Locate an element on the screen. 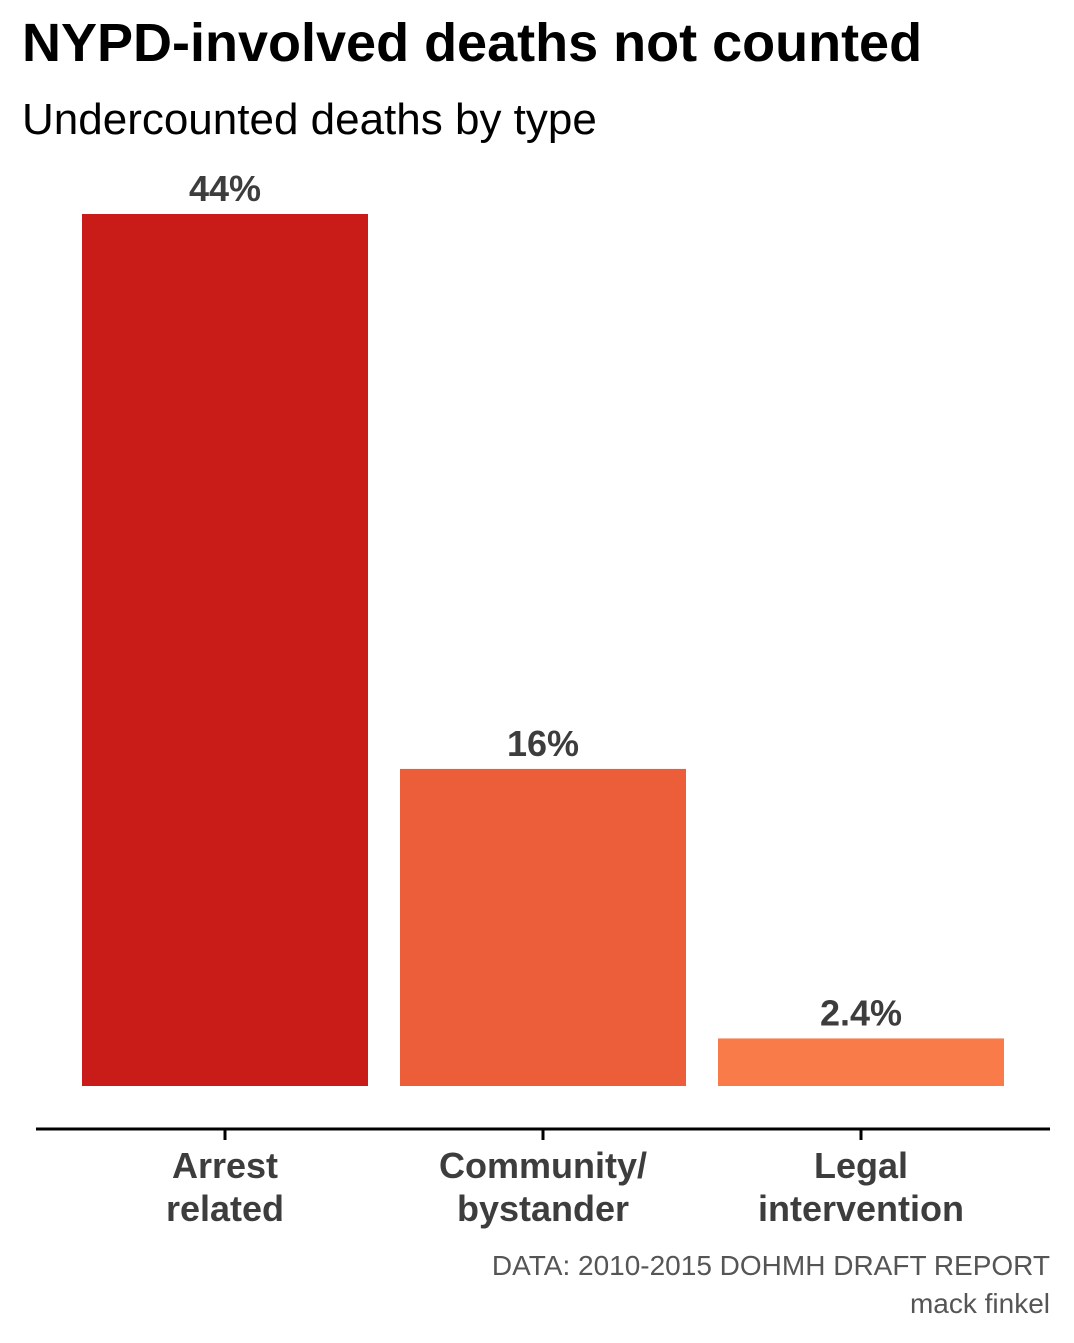  bar-value-label: 44% is located at coordinates (225, 188).